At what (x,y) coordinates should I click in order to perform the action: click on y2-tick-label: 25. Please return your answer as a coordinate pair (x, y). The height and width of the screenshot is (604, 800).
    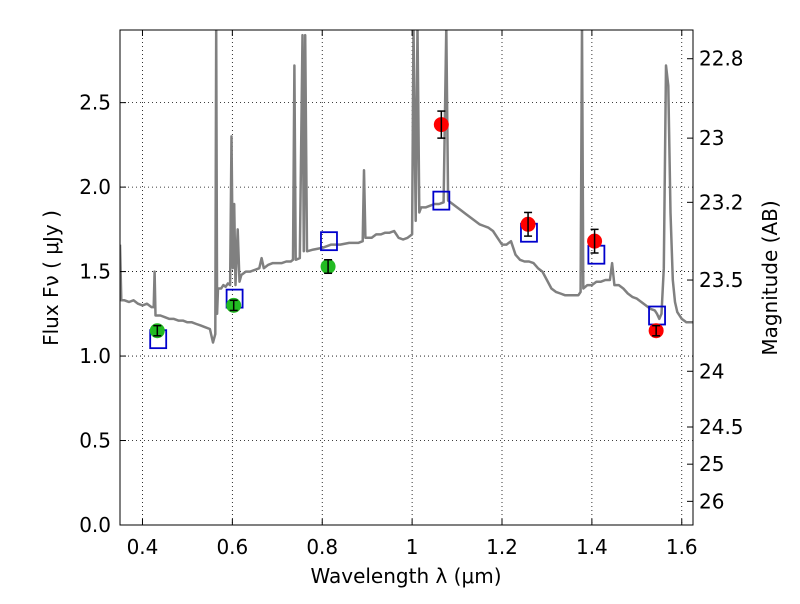
    Looking at the image, I should click on (711, 464).